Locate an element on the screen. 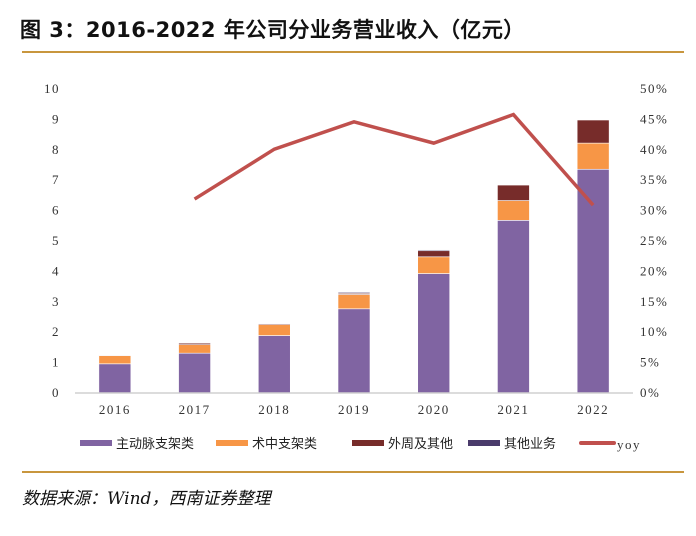  y-tick-label: 10 is located at coordinates (52, 88).